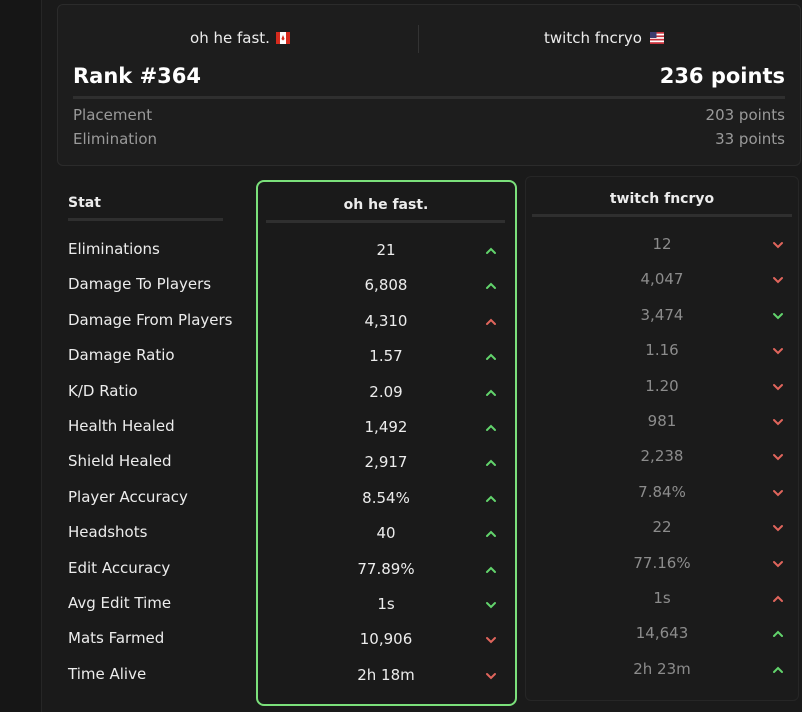 The image size is (802, 712). Describe the element at coordinates (662, 314) in the screenshot. I see `opponent-value: 3,474` at that location.